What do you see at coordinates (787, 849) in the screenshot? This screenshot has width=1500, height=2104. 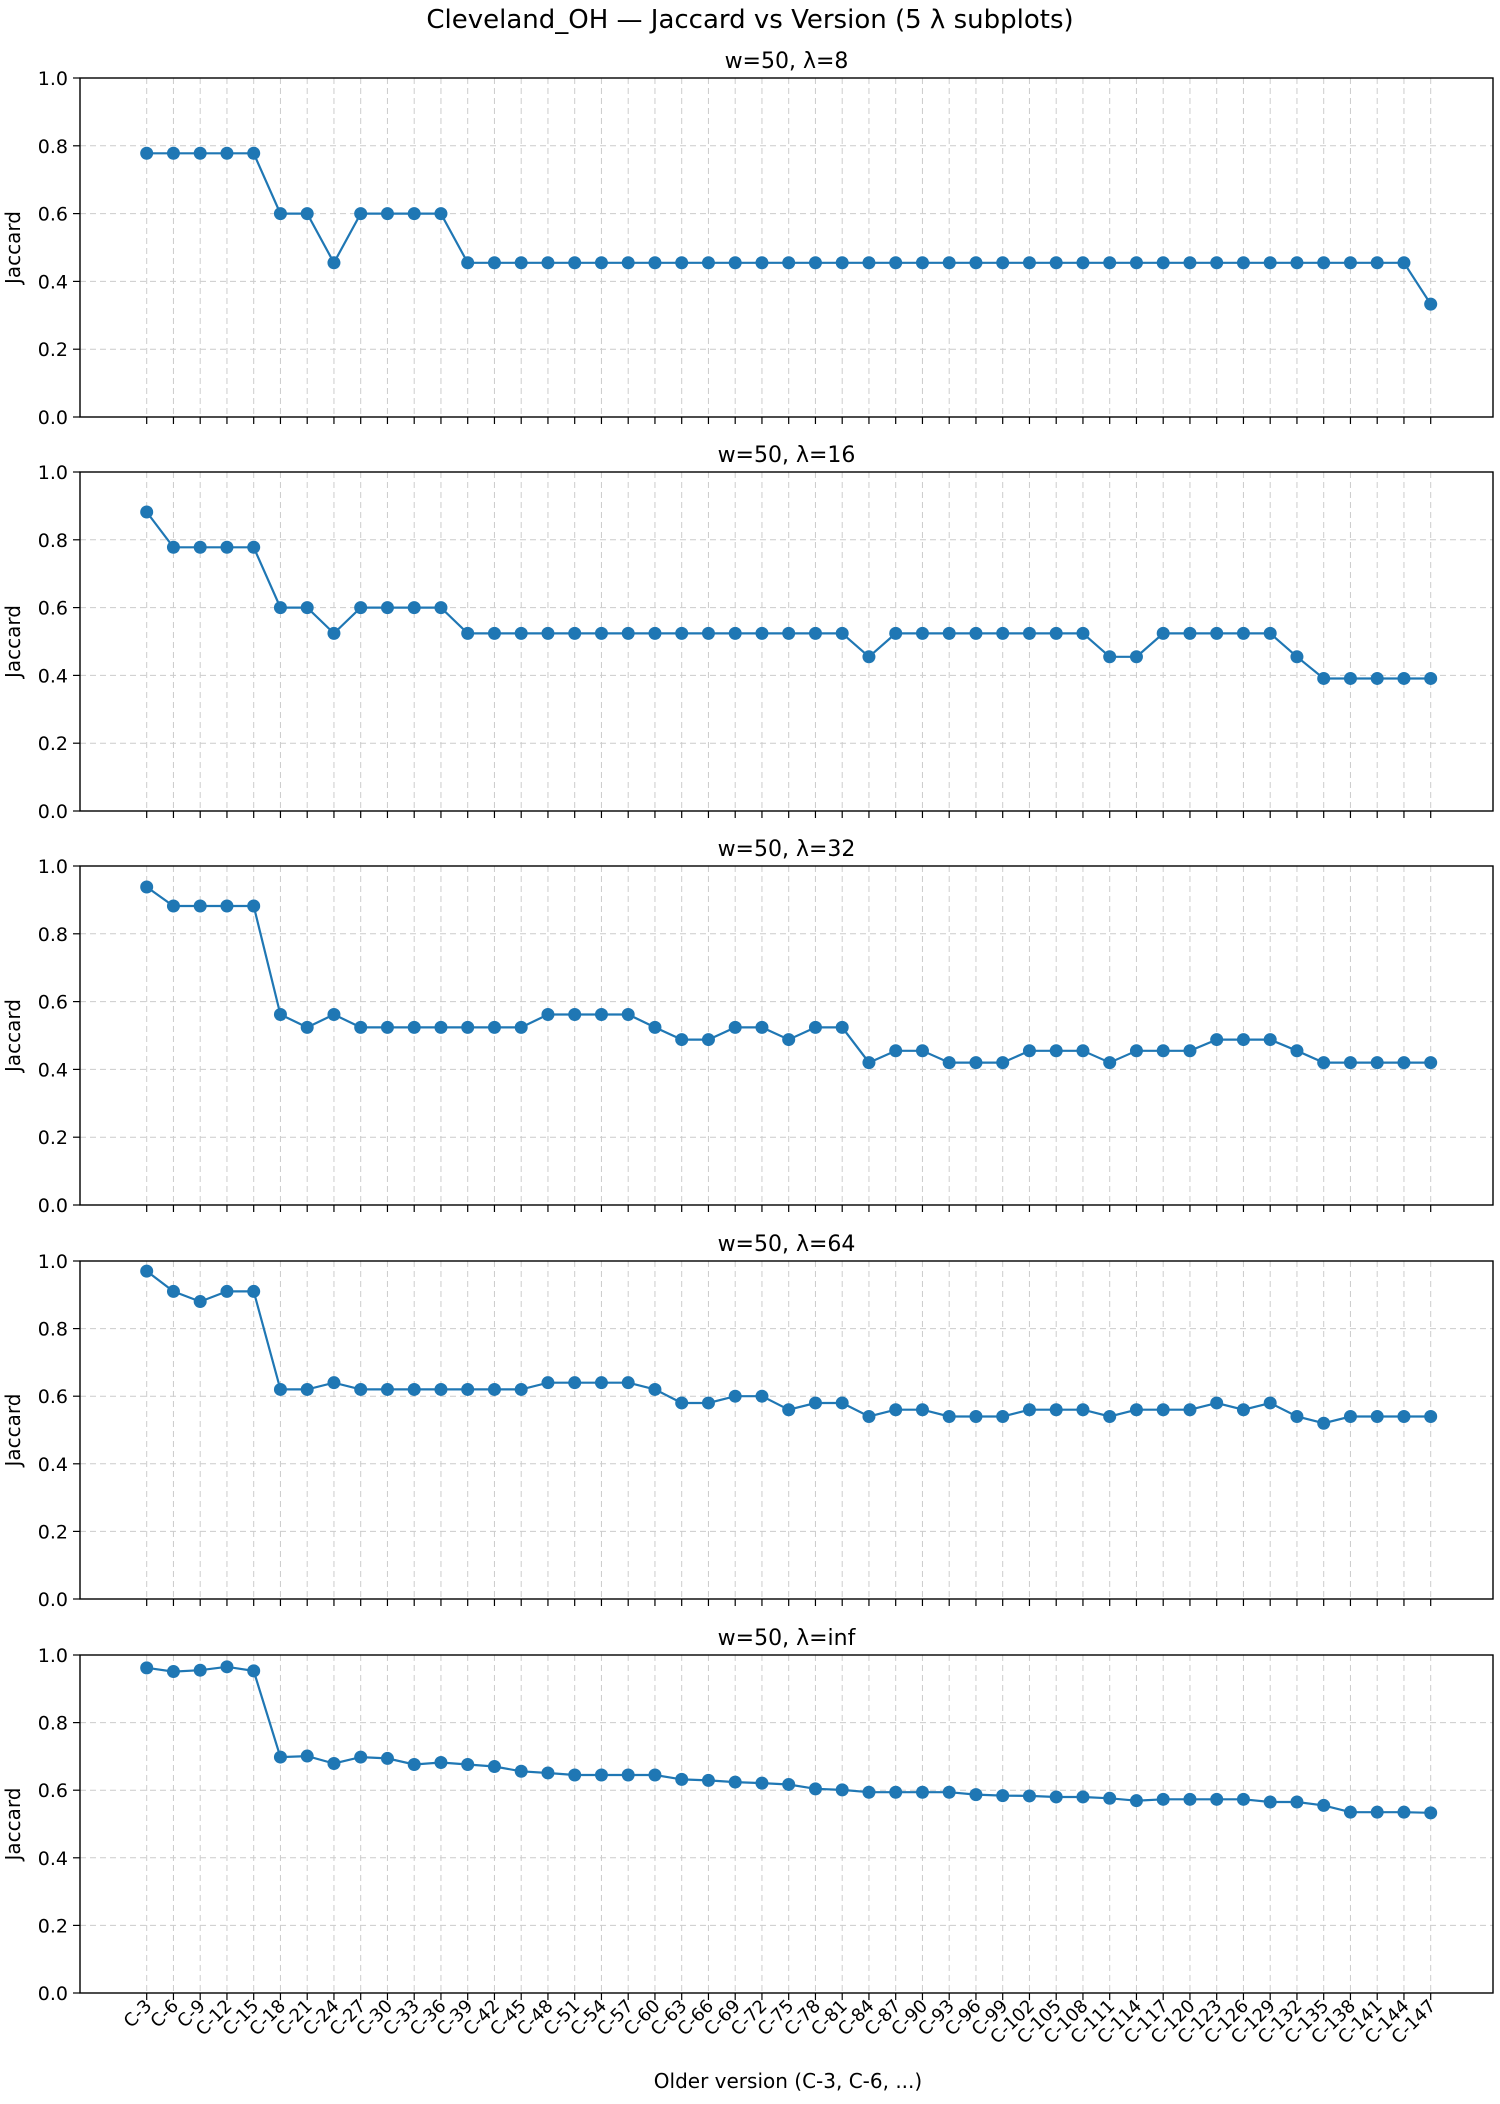 I see `subplot-title: w=50, λ=32` at bounding box center [787, 849].